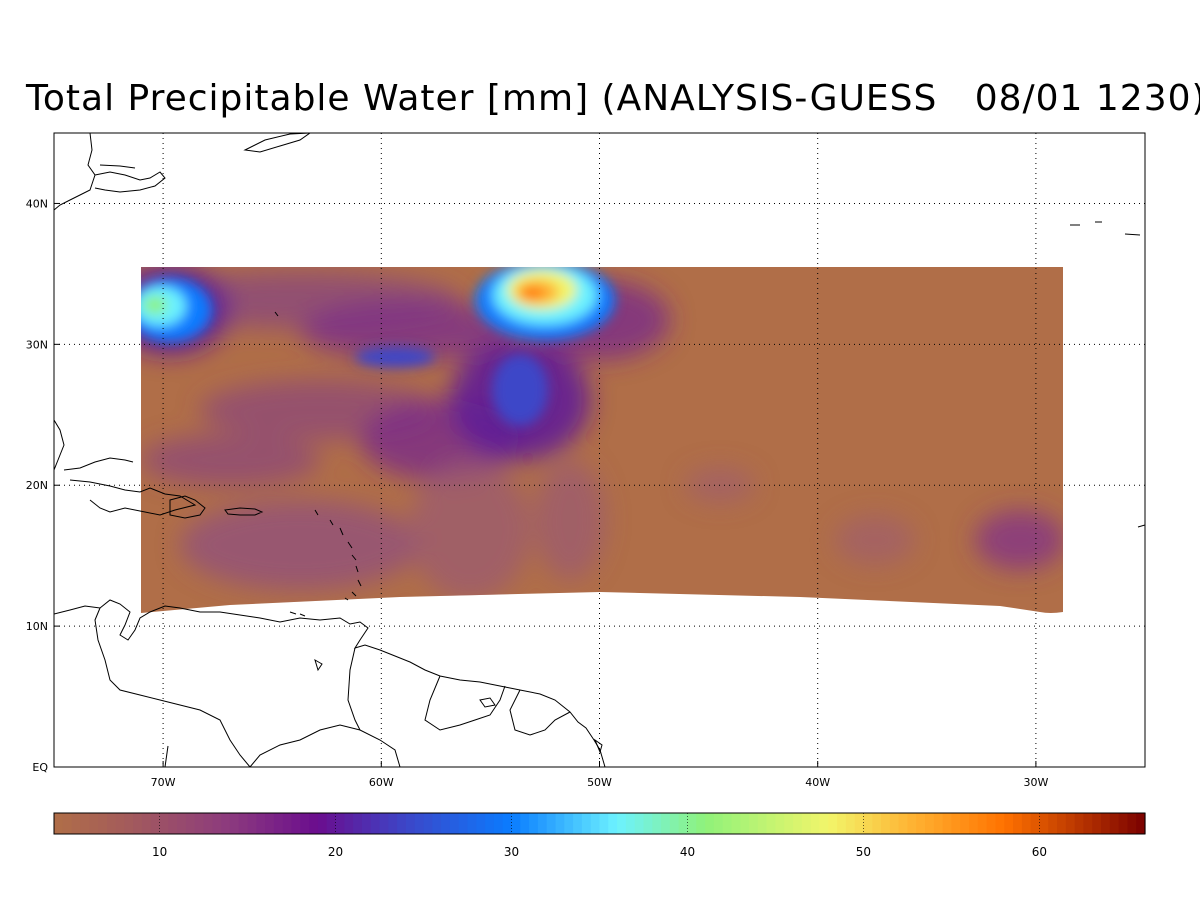 Image resolution: width=1200 pixels, height=900 pixels. Describe the element at coordinates (863, 852) in the screenshot. I see `colorbar-tick-label: 50` at that location.